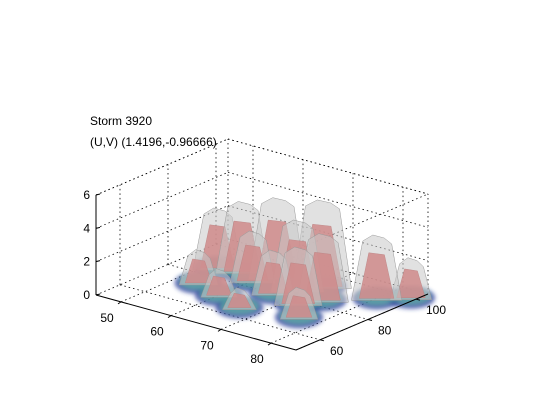 This screenshot has height=400, width=533. Describe the element at coordinates (107, 318) in the screenshot. I see `x-tick-label-0: 50` at that location.